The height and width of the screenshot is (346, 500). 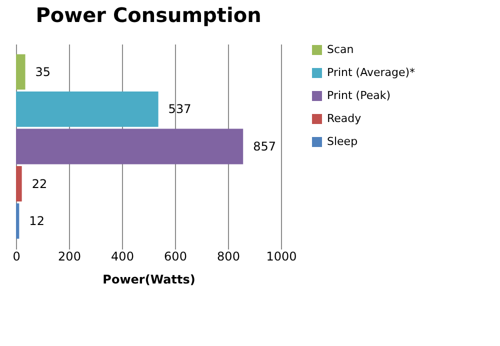 What do you see at coordinates (122, 257) in the screenshot?
I see `x-tick-label: 400` at bounding box center [122, 257].